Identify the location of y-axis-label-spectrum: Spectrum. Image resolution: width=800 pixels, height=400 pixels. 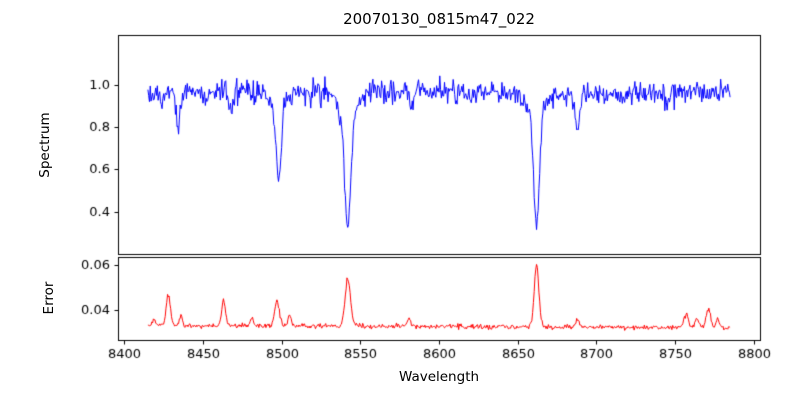
(45, 145).